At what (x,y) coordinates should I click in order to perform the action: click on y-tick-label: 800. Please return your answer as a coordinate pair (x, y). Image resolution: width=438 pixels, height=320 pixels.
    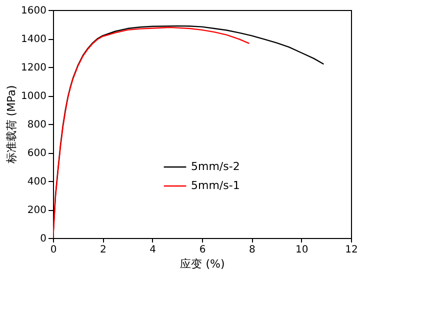
    Looking at the image, I should click on (36, 125).